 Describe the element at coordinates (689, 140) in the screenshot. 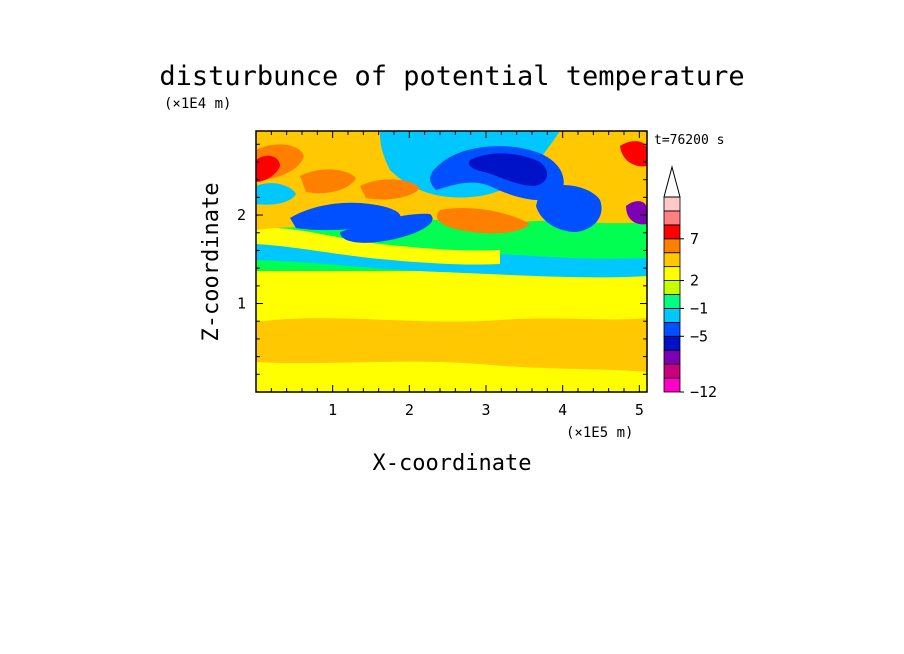

I see `time-label: t=76200 s` at that location.